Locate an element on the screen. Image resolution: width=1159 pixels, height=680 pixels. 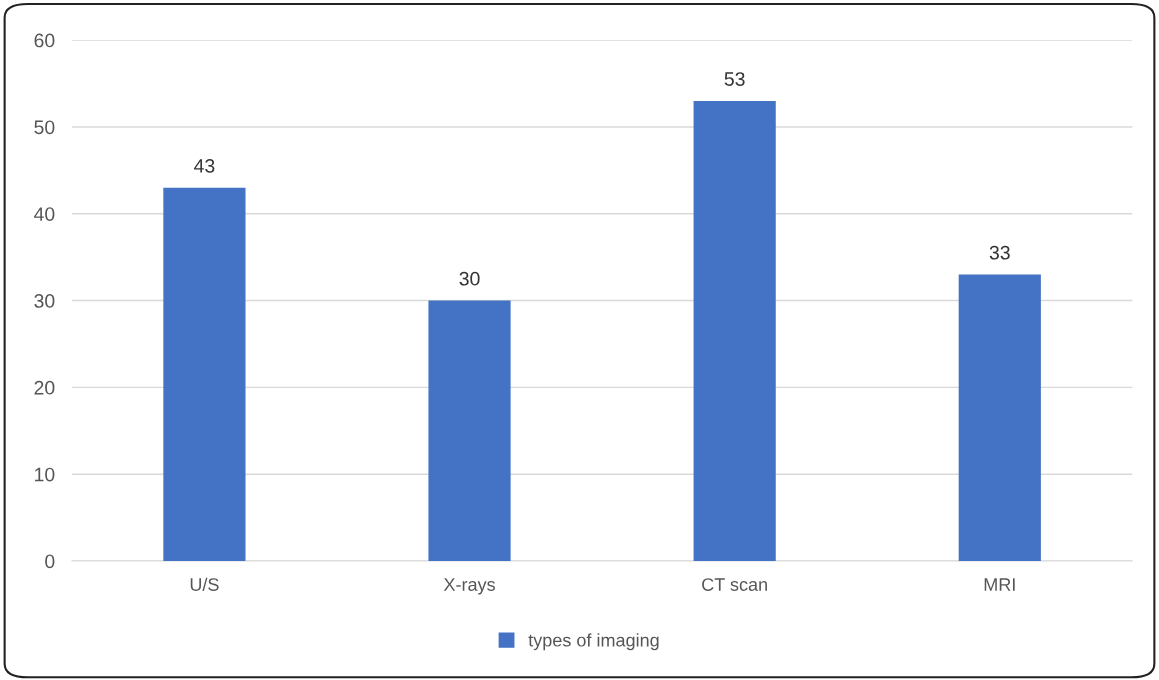
y-tick-label: 50 is located at coordinates (44, 127).